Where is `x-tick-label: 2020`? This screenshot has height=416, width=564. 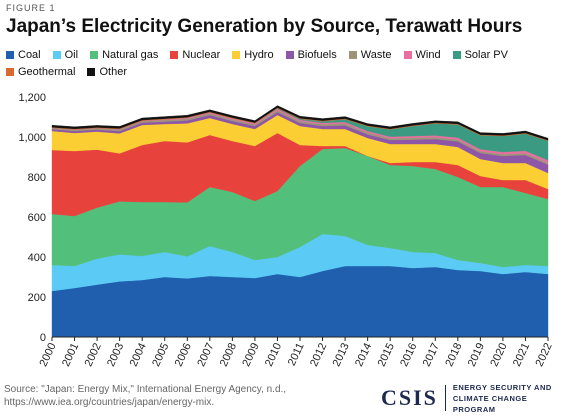
x-tick-label: 2020 is located at coordinates (498, 354).